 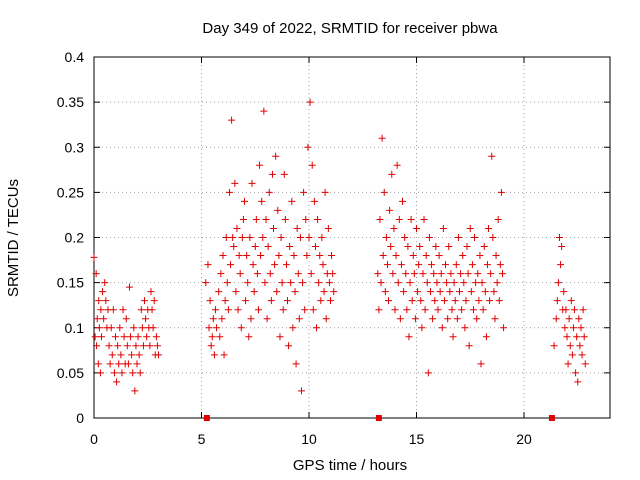 What do you see at coordinates (309, 439) in the screenshot?
I see `x-tick-label: 10` at bounding box center [309, 439].